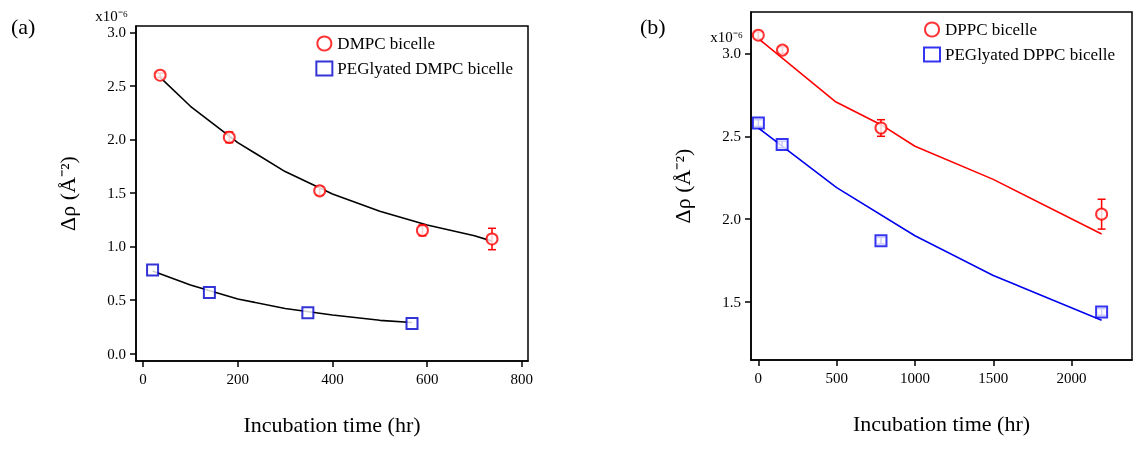  I want to click on x-tick-label: 1500, so click(993, 377).